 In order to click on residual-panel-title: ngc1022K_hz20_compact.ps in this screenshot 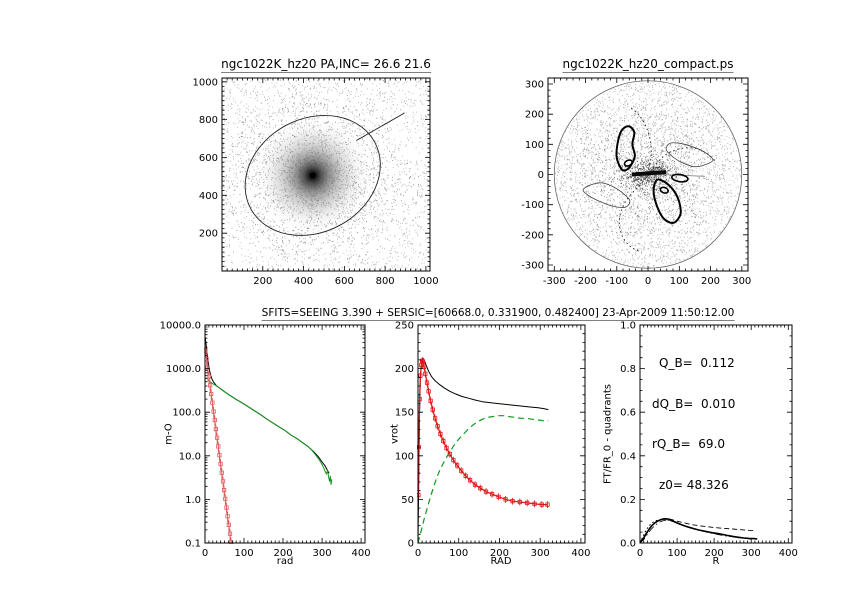, I will do `click(648, 65)`.